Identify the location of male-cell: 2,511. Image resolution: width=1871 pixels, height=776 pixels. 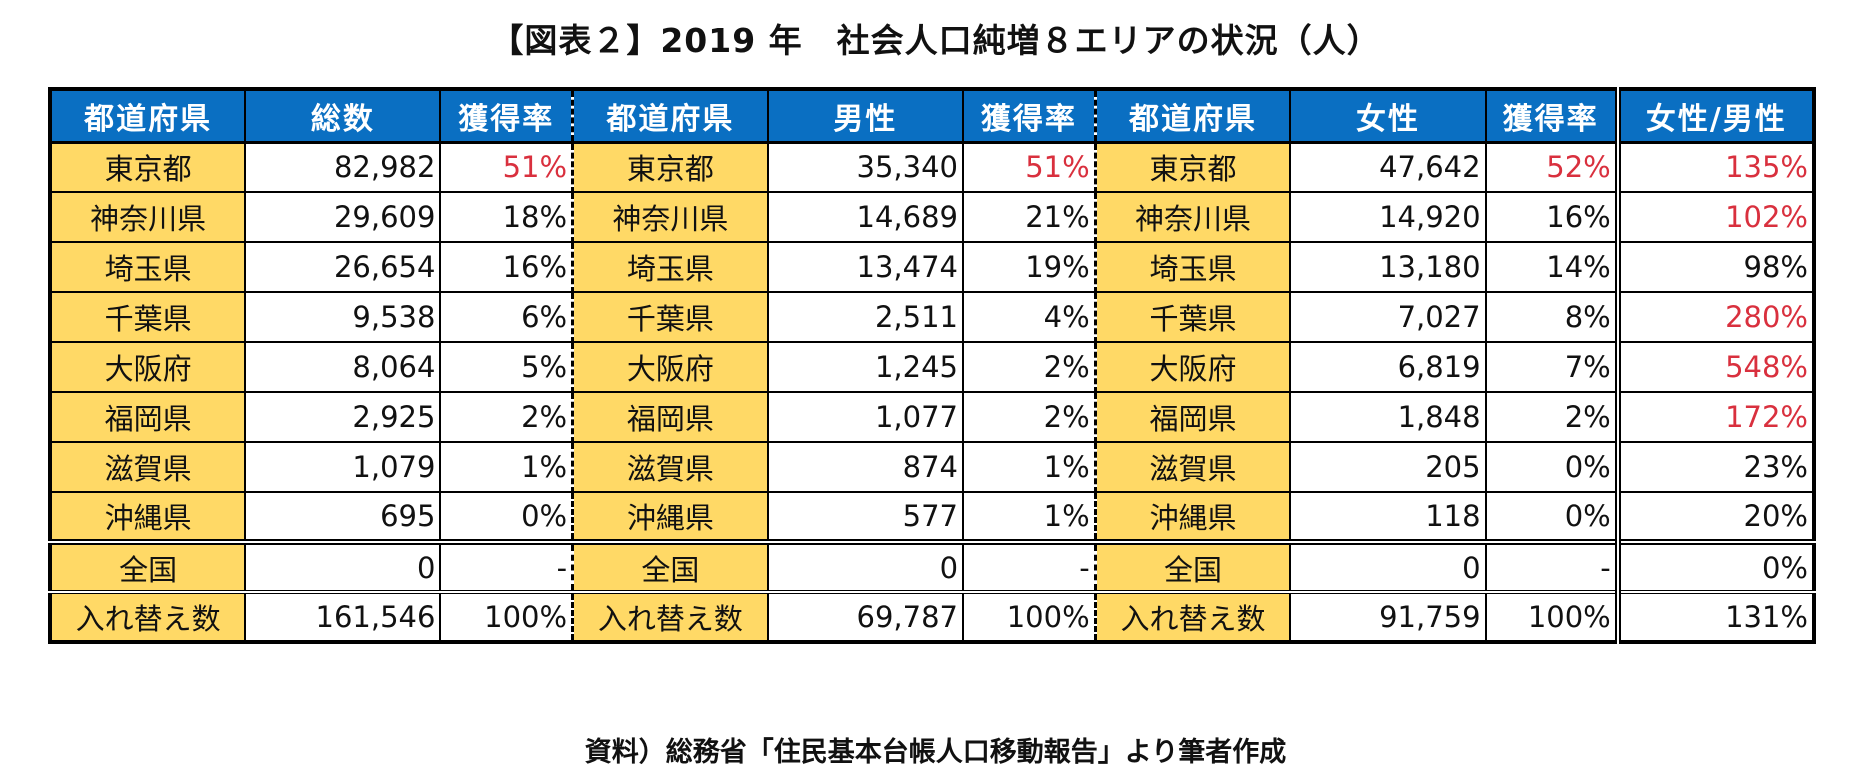
(865, 317).